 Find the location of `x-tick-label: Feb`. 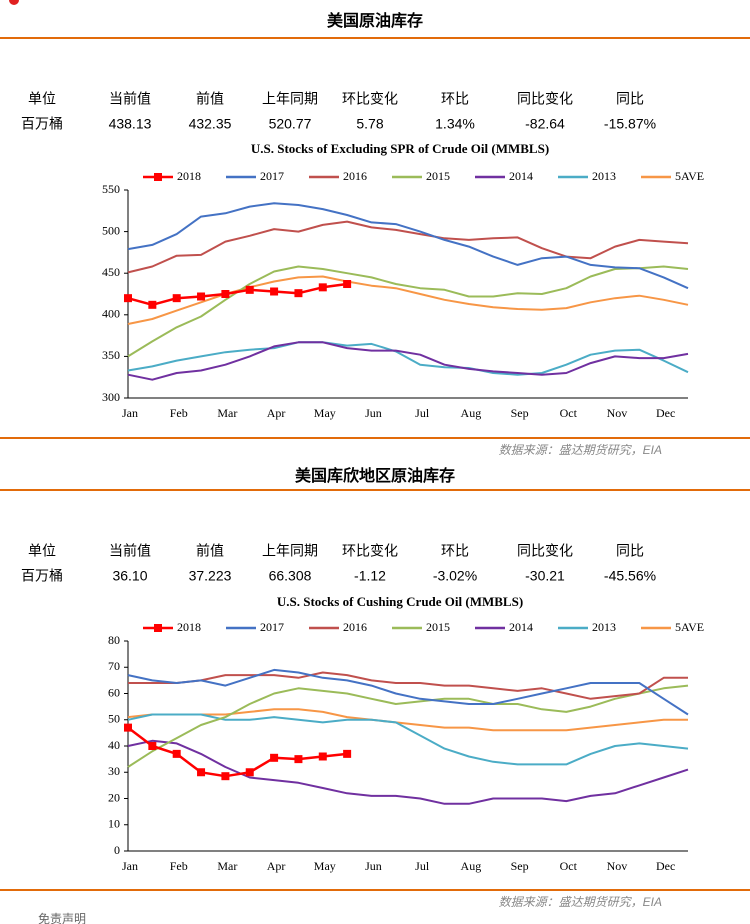

x-tick-label: Feb is located at coordinates (179, 866).